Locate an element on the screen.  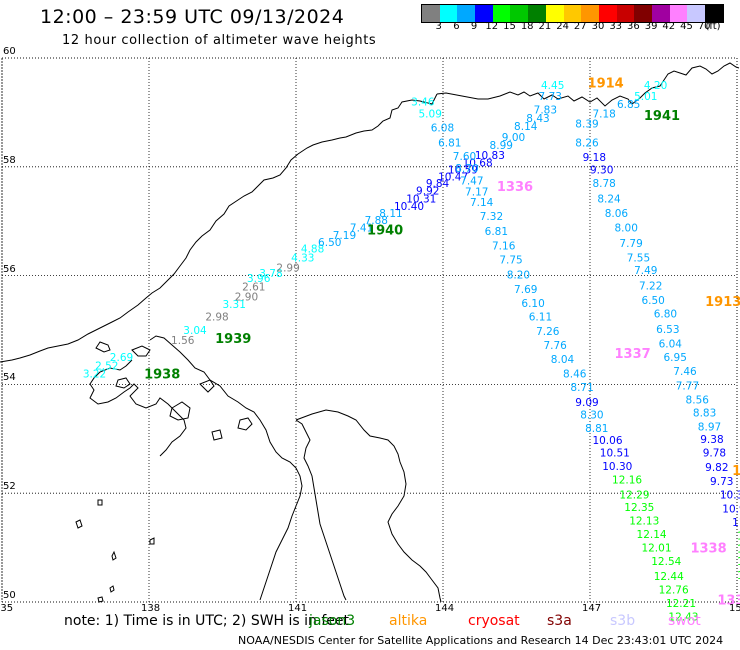
colorbar-tick-label: 33 is located at coordinates (616, 26).